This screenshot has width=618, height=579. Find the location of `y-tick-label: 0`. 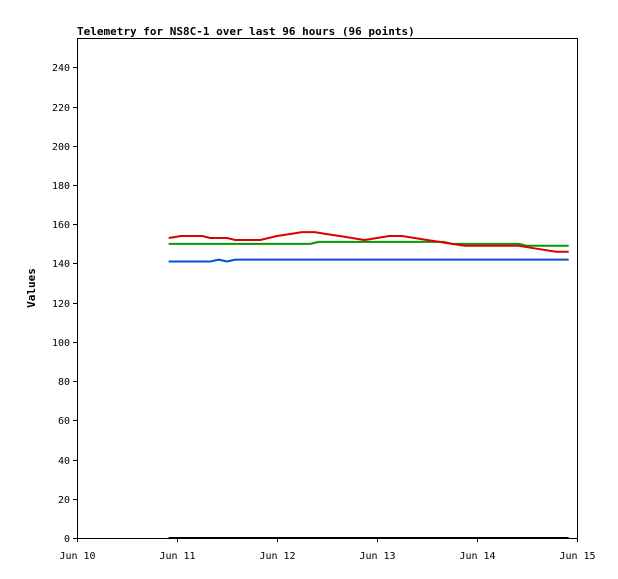

y-tick-label: 0 is located at coordinates (67, 539).